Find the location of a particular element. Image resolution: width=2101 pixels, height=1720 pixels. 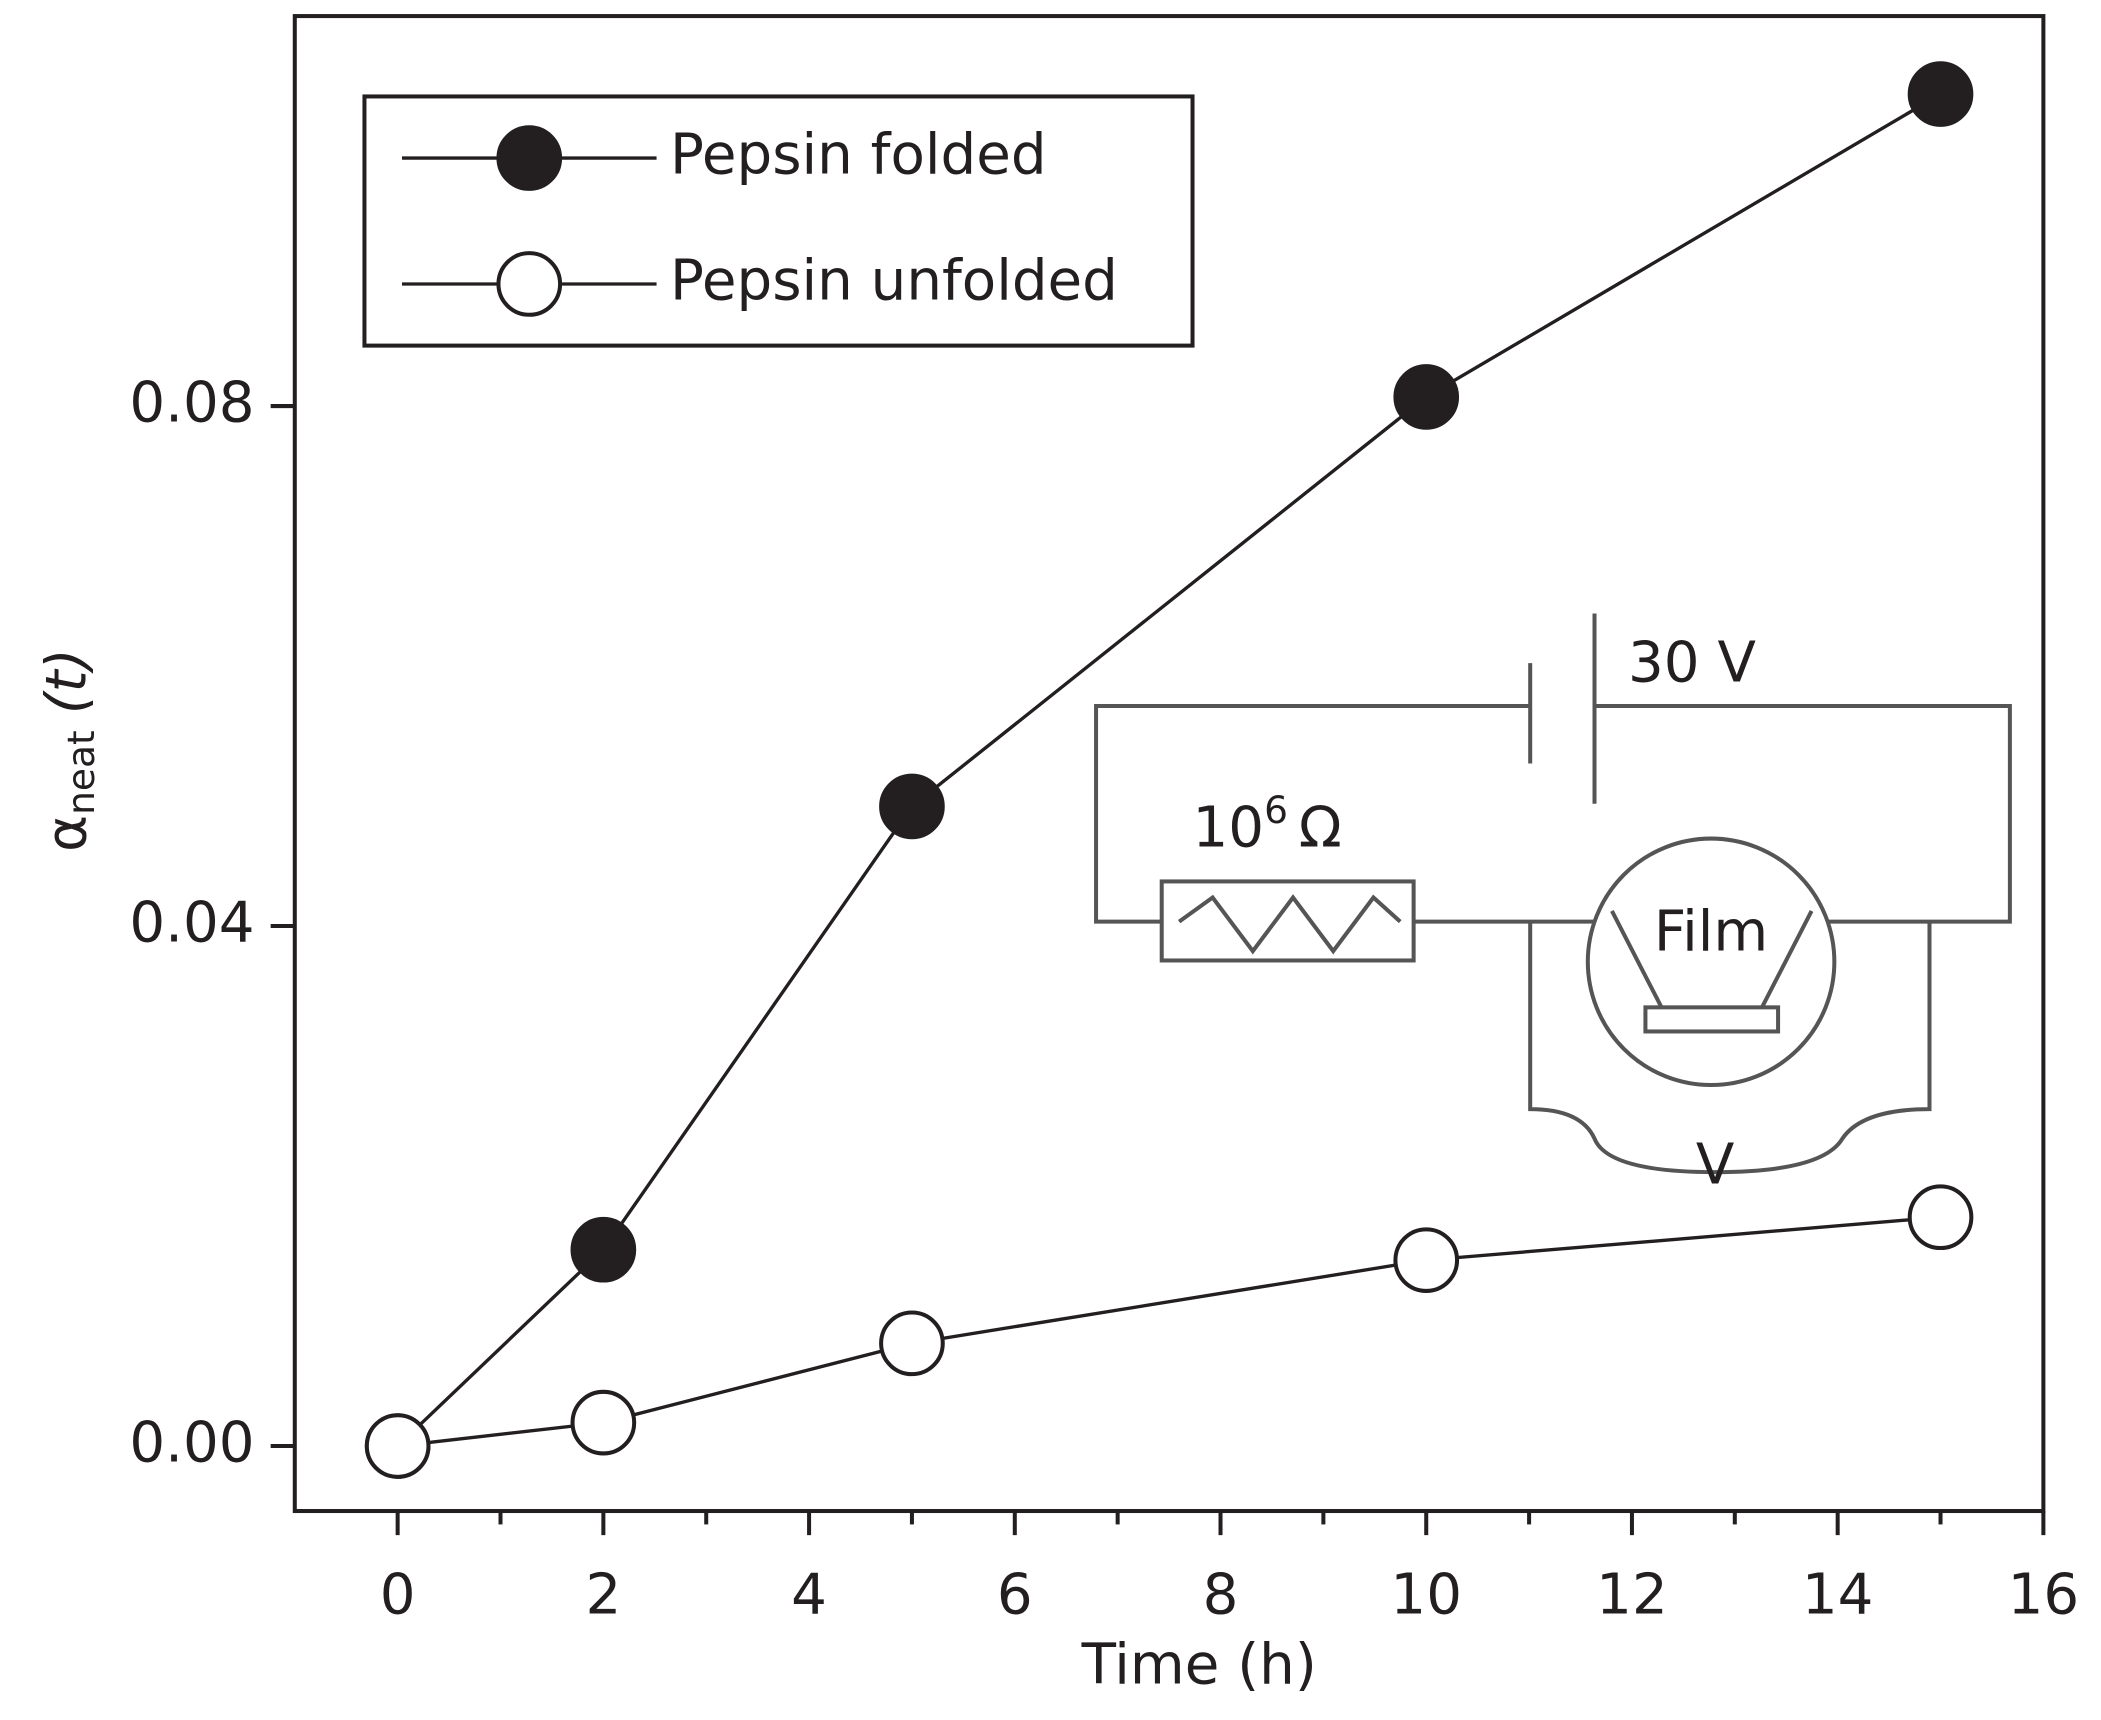

resistor-unit: Ω is located at coordinates (1320, 827).